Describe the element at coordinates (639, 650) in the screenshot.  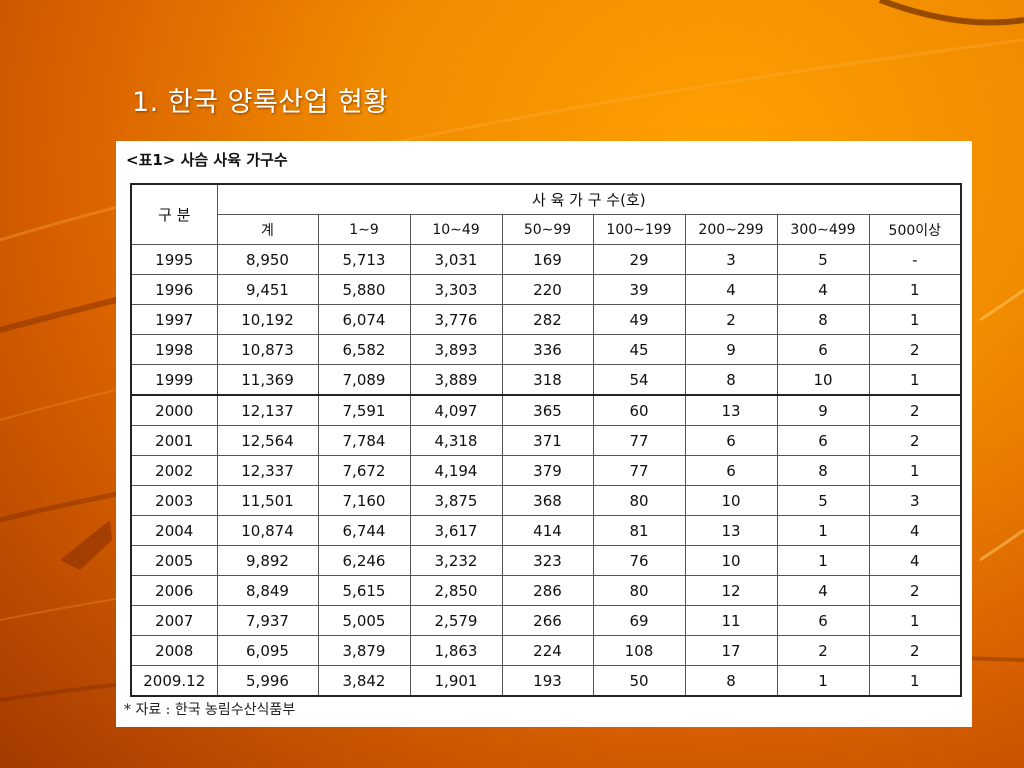
I see `table-cell: 108` at that location.